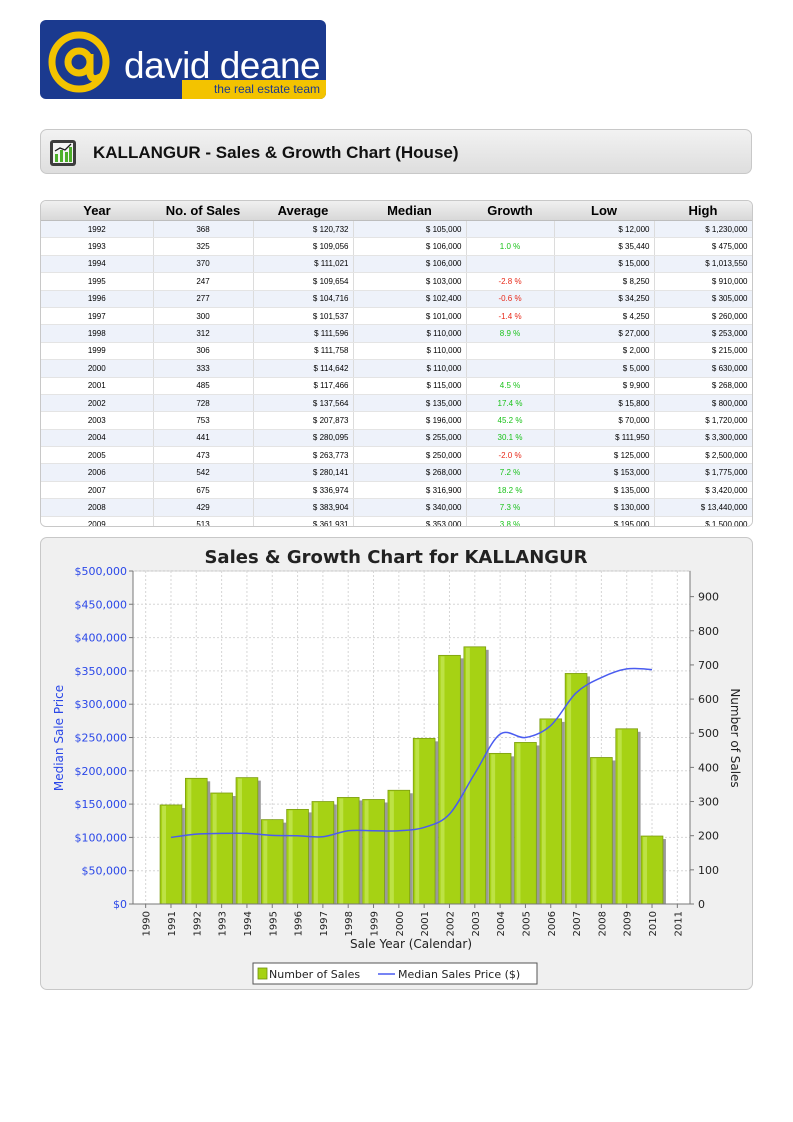 Image resolution: width=793 pixels, height=1122 pixels. What do you see at coordinates (97, 472) in the screenshot?
I see `table-cell: 2006` at bounding box center [97, 472].